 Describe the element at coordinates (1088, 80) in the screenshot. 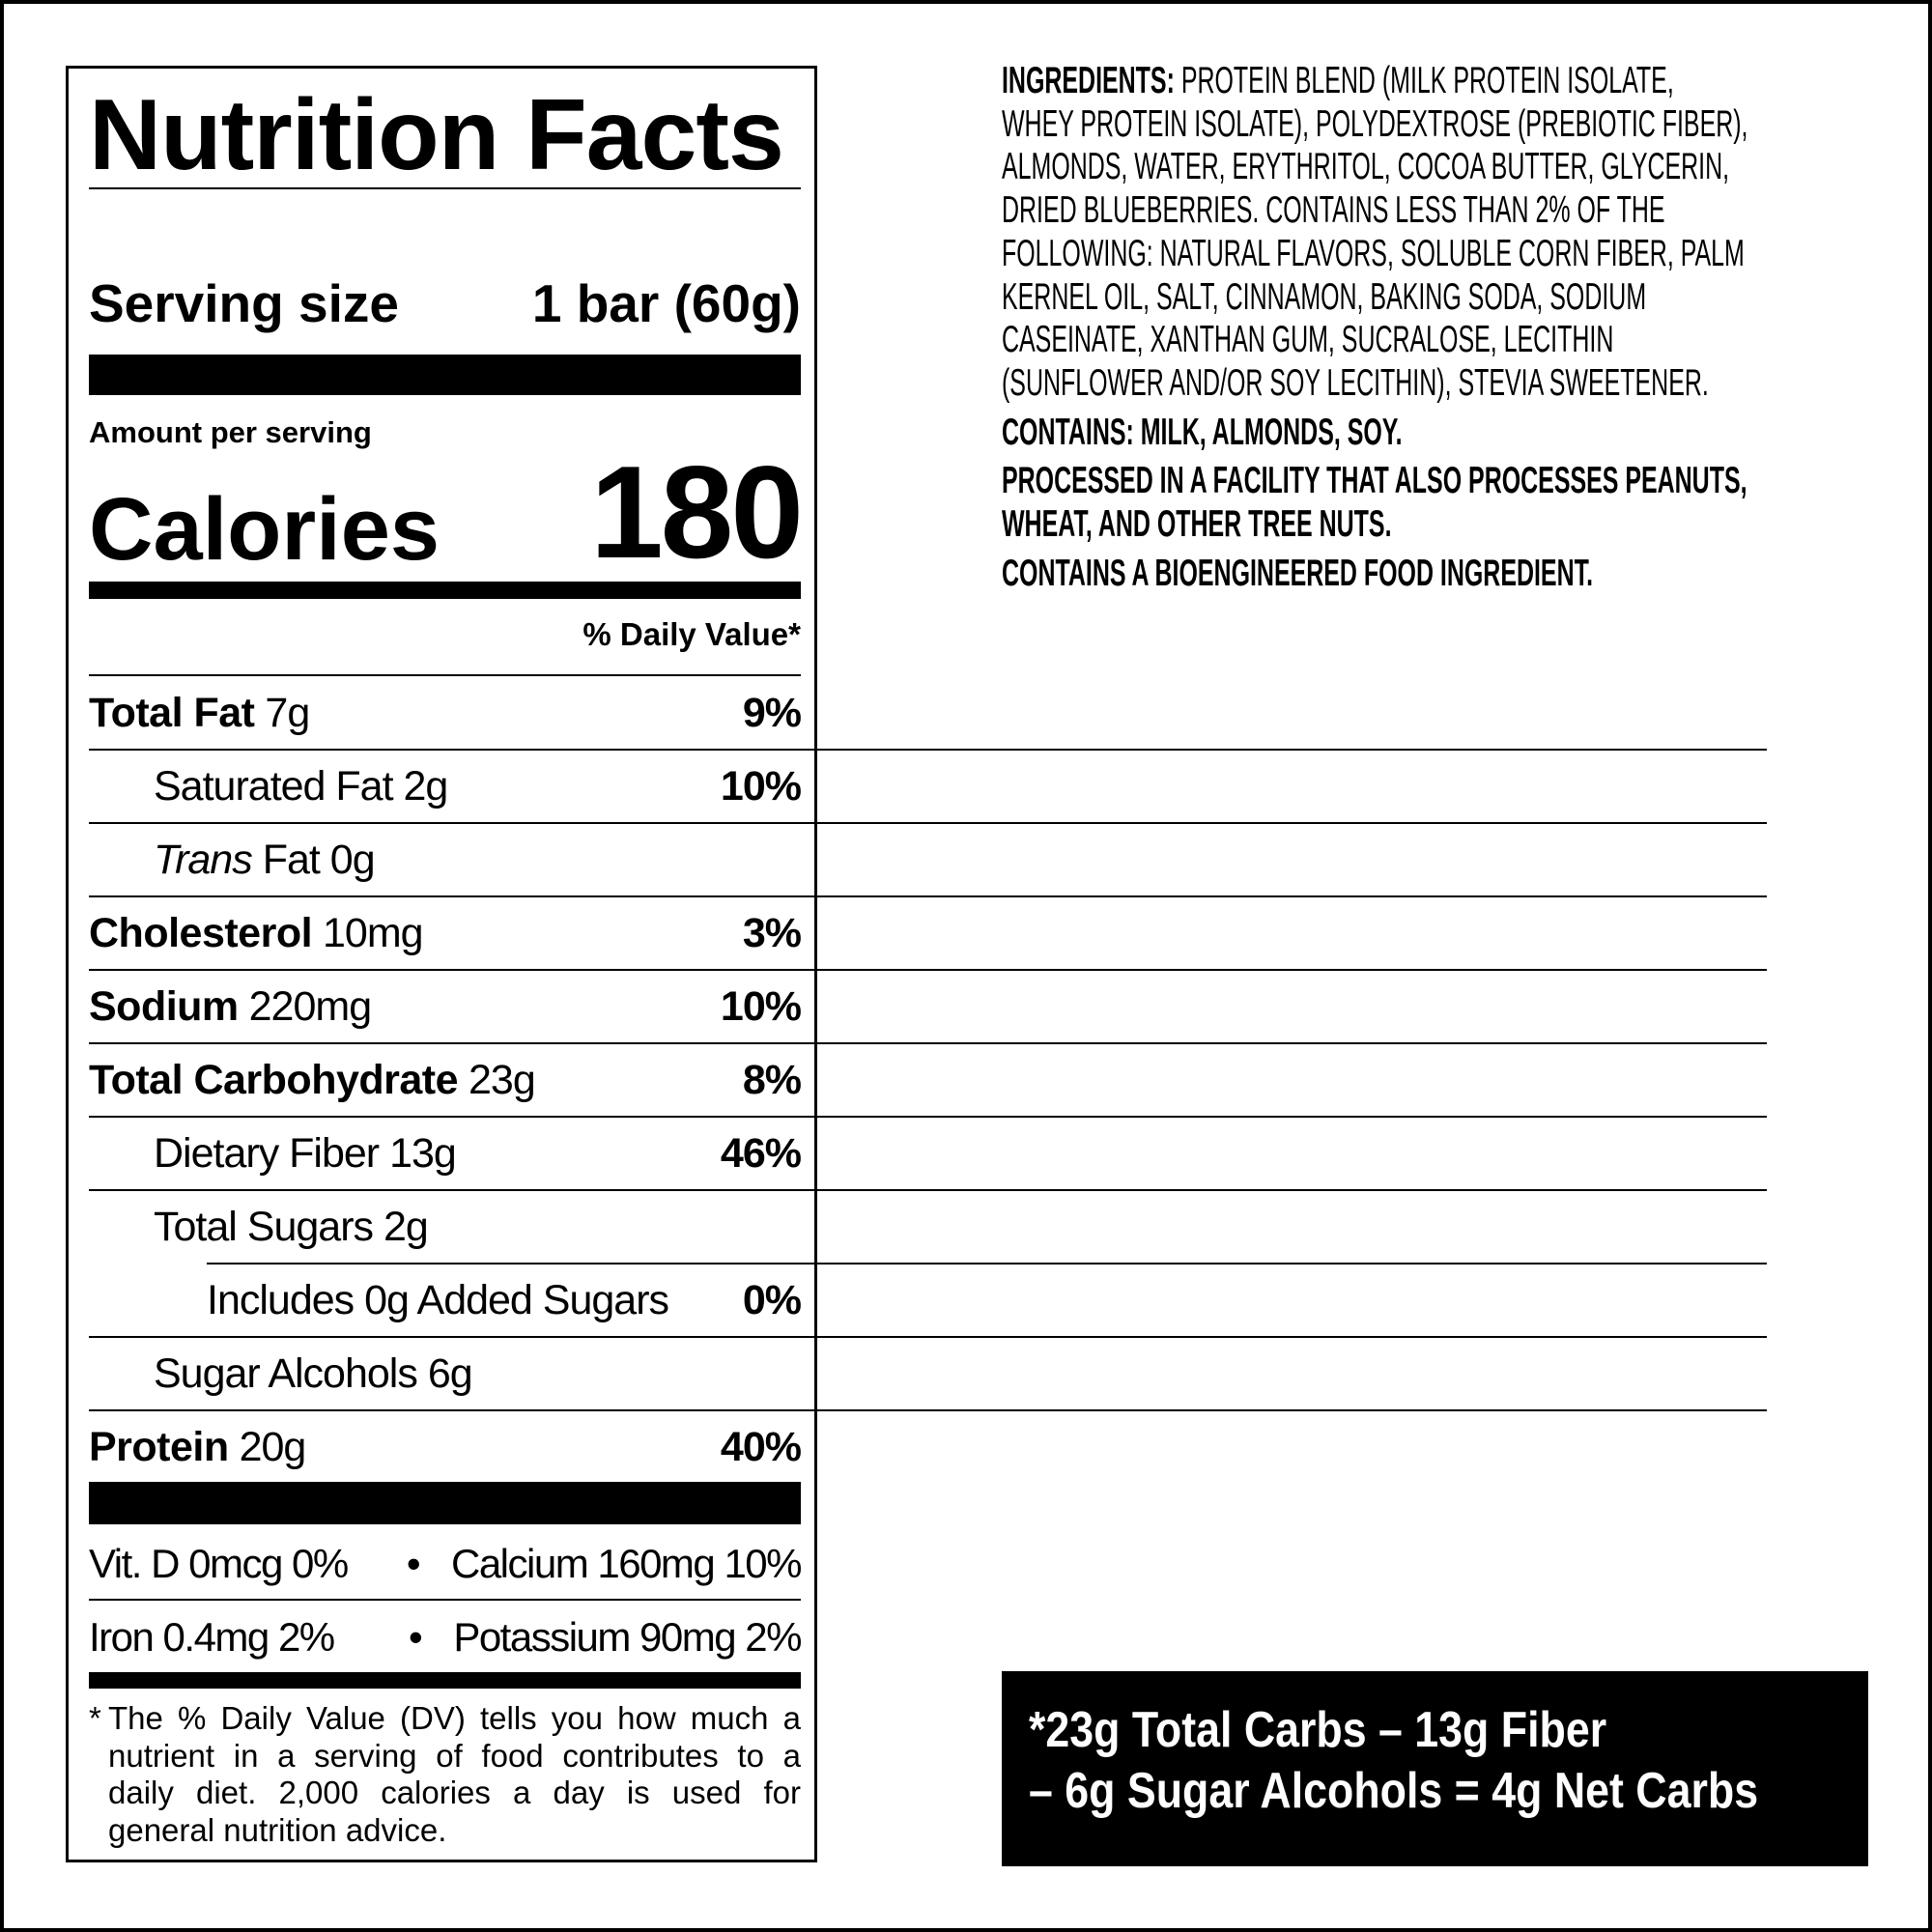

I see `ingredients-heading: INGREDIENTS:` at that location.